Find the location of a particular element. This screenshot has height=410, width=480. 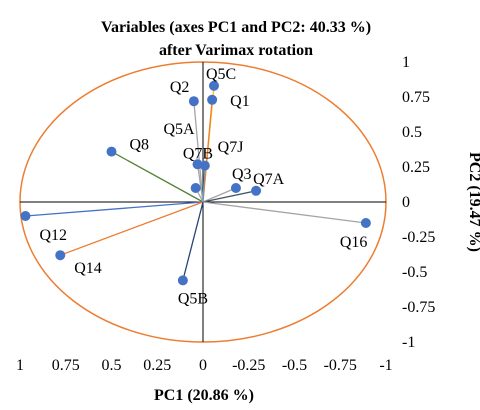

y-tick-label: -0.25 is located at coordinates (418, 237).